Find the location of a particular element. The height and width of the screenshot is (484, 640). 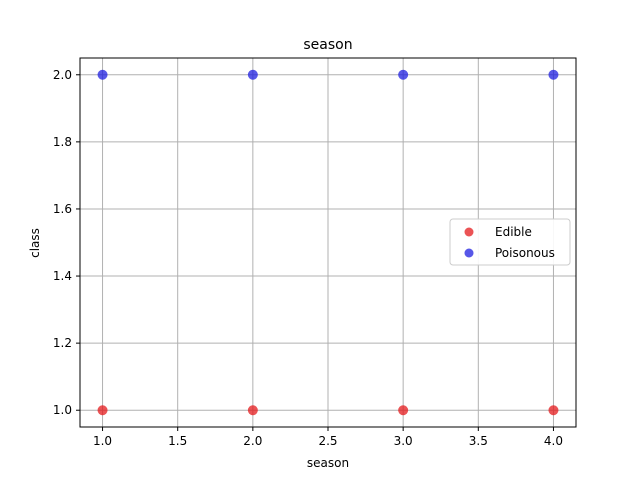

y-tick-label: 1.6 is located at coordinates (62, 209).